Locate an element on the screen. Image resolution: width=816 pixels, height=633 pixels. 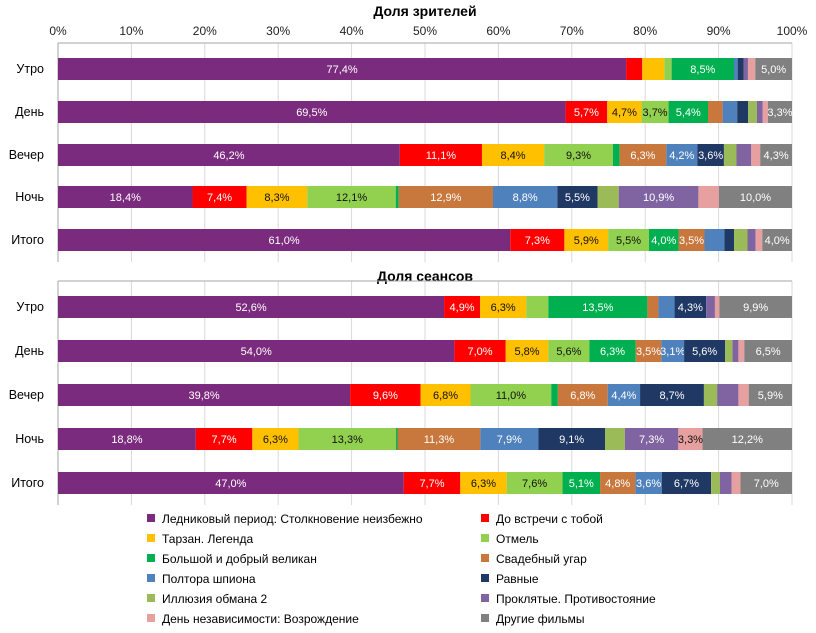
data-label: 18,8% is located at coordinates (126, 440).